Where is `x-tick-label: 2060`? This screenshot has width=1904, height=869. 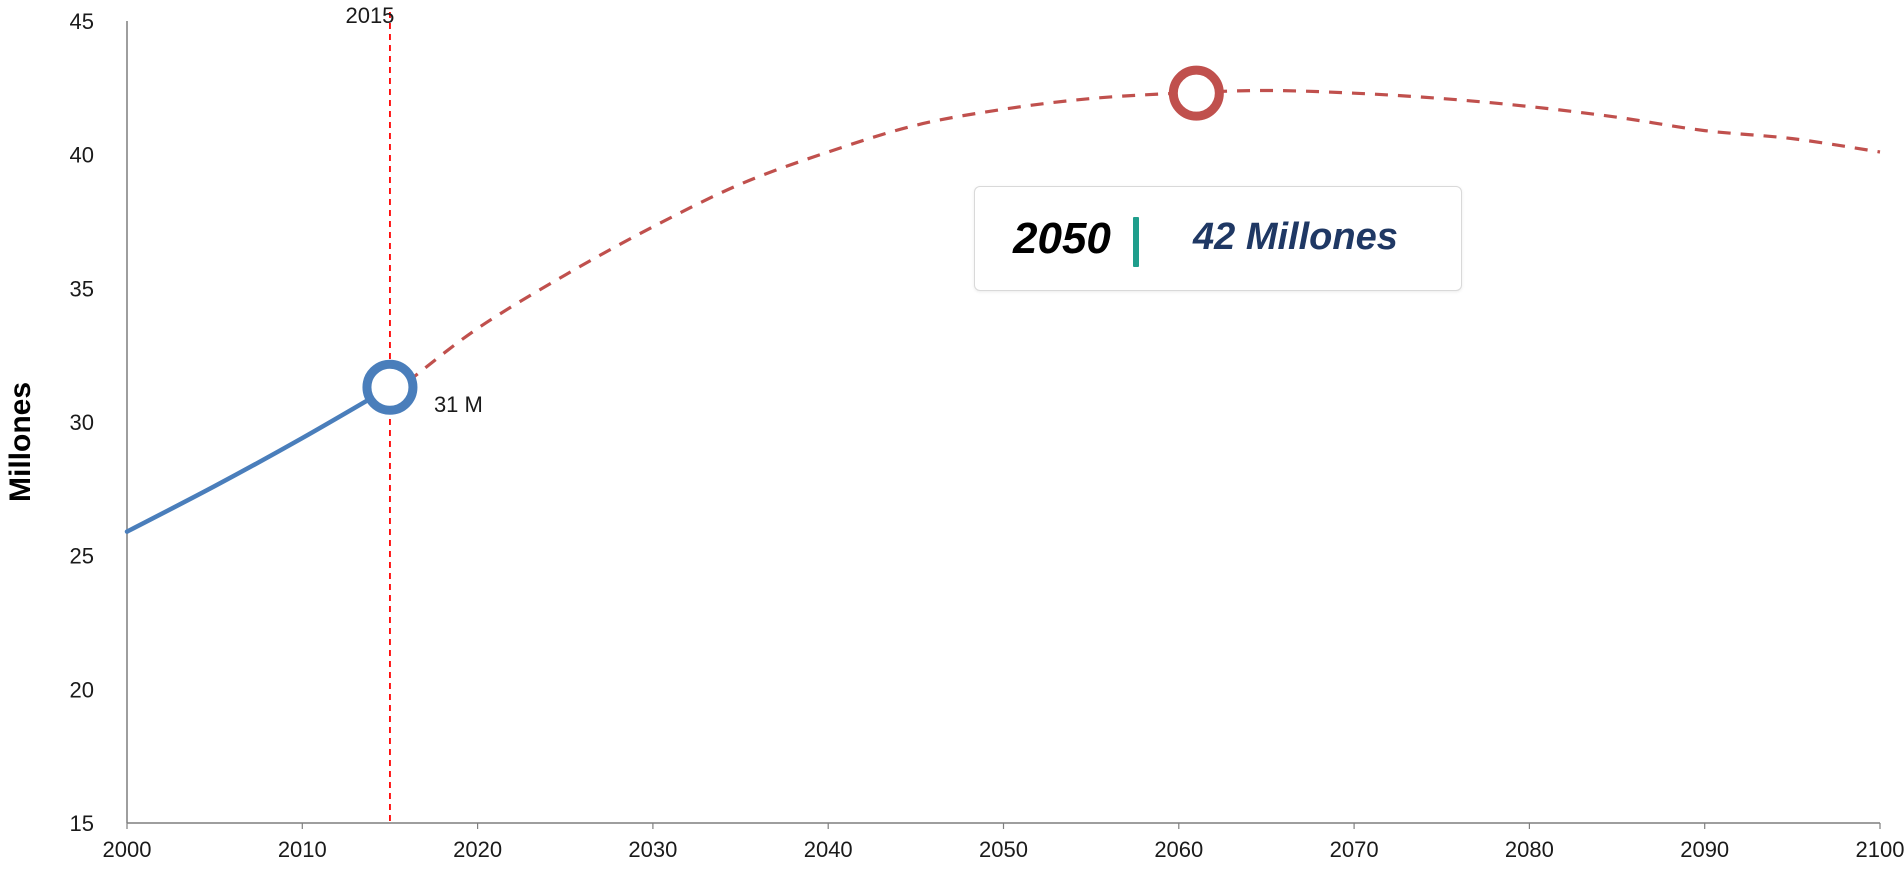
x-tick-label: 2060 is located at coordinates (1178, 849).